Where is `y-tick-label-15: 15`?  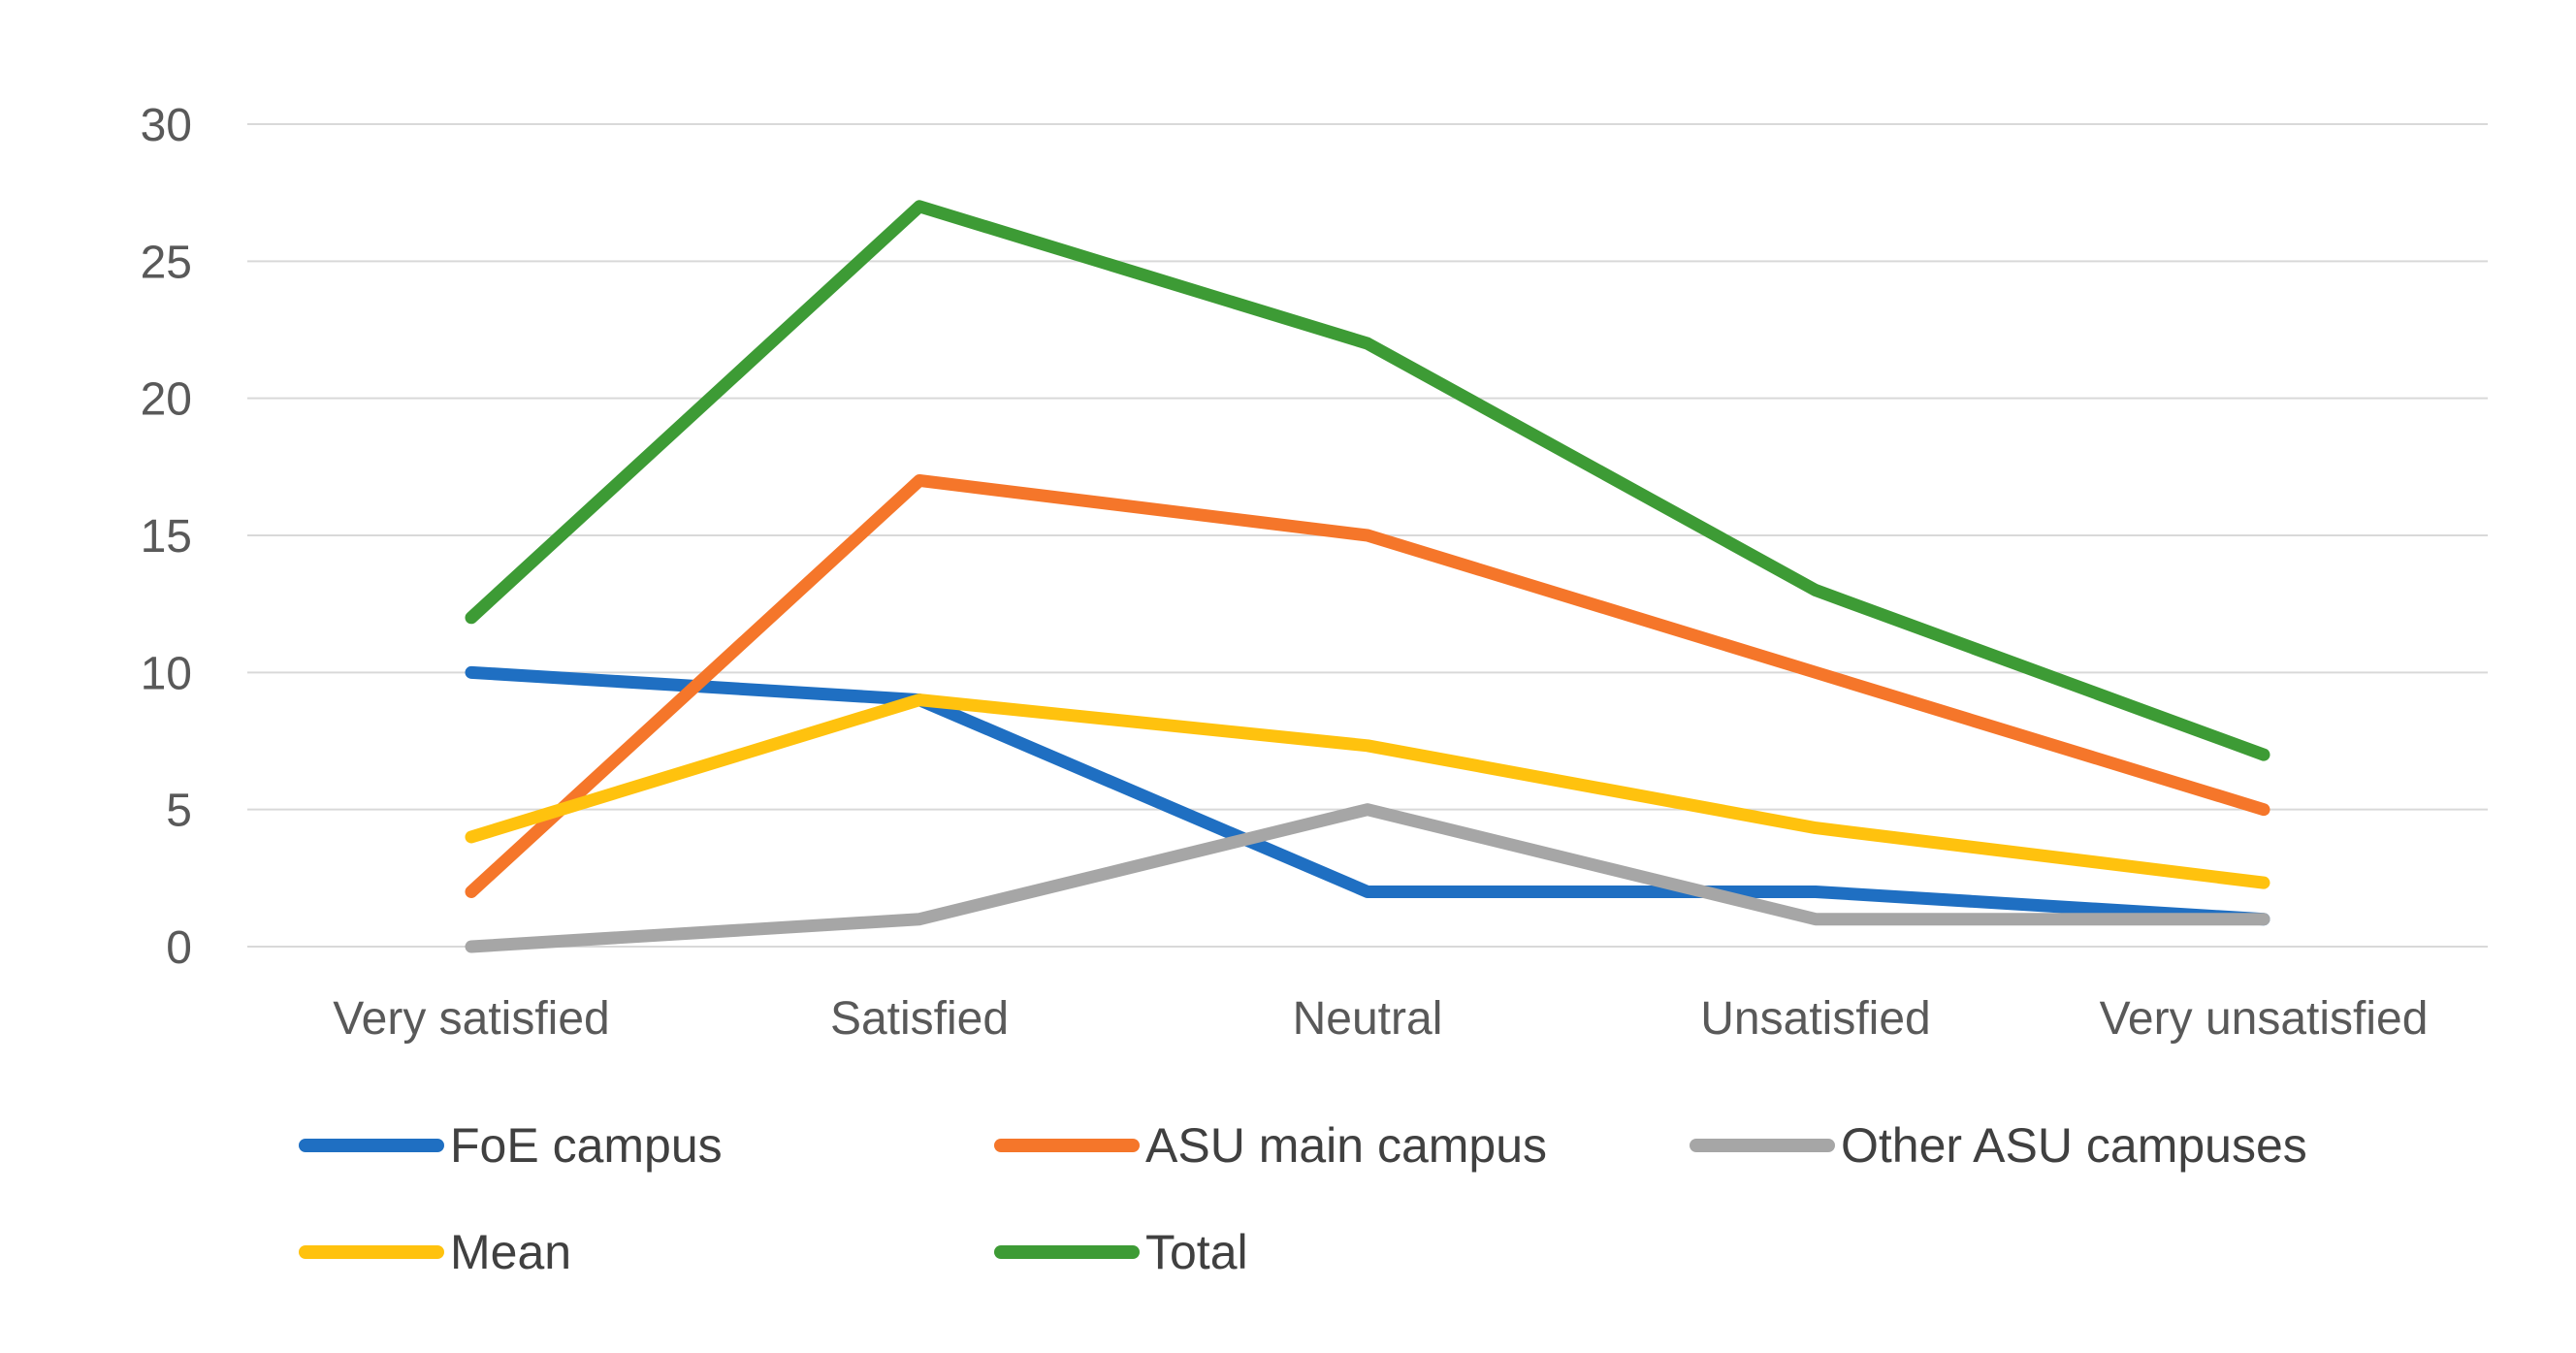 y-tick-label-15: 15 is located at coordinates (166, 537).